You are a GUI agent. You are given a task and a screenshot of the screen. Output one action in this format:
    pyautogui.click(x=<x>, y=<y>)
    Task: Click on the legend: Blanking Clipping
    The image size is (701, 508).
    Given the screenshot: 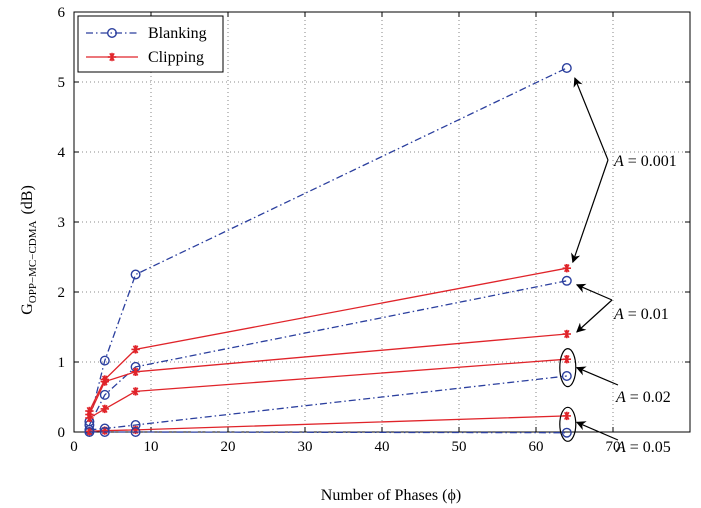 What is the action you would take?
    pyautogui.click(x=150, y=44)
    